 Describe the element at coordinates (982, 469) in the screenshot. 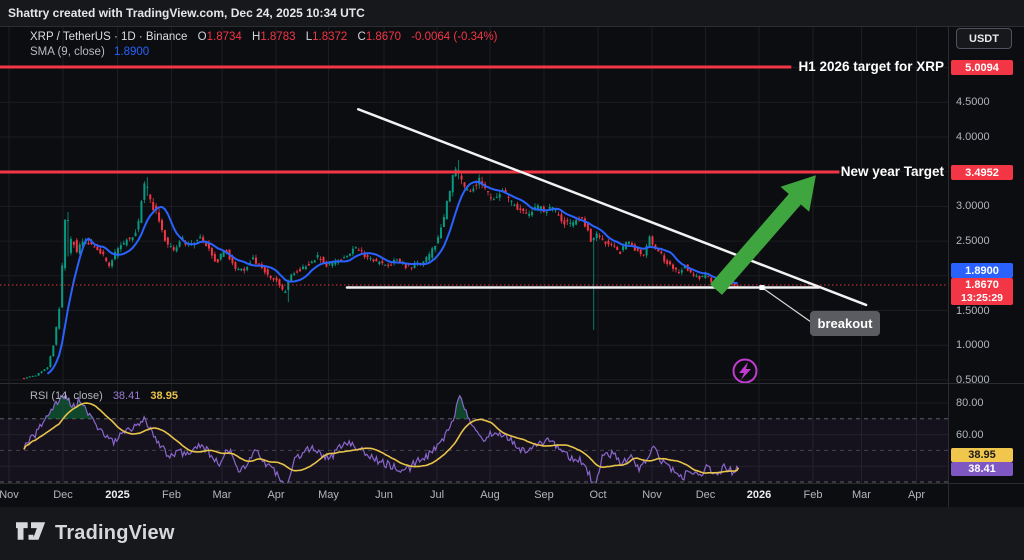

I see `rsi-value-badge: 38.41` at that location.